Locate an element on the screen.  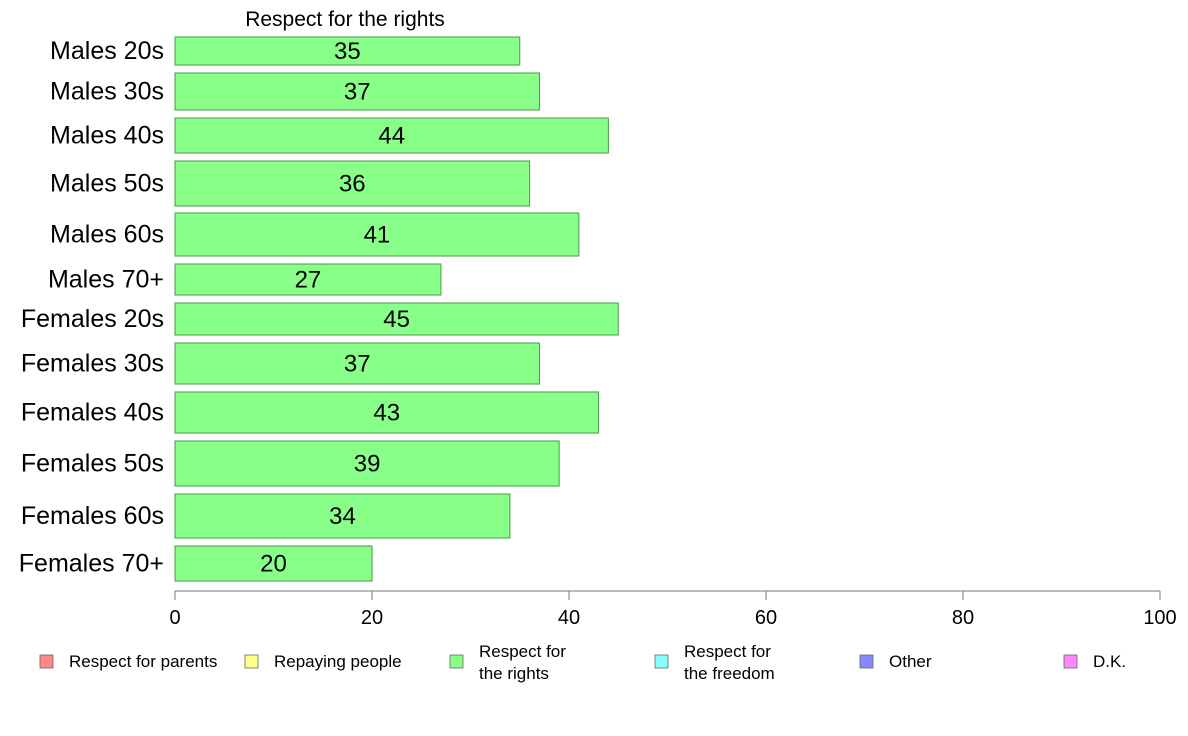
legend-label: the freedom is located at coordinates (729, 673).